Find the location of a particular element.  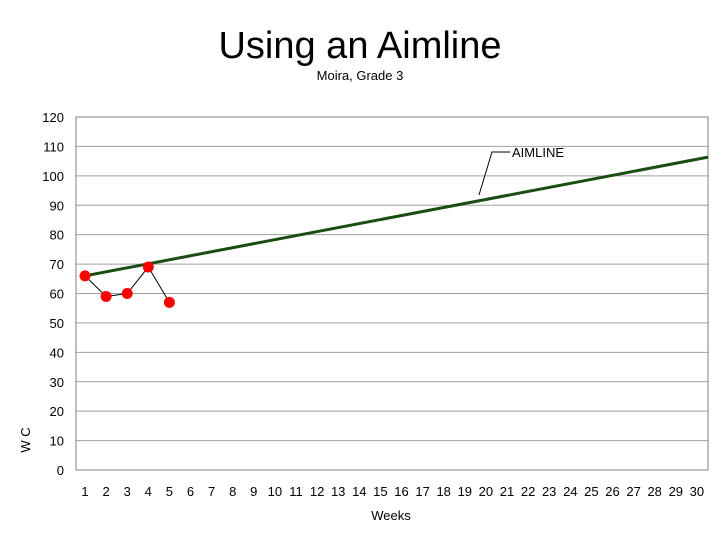

y-tick-label: 0 is located at coordinates (60, 470).